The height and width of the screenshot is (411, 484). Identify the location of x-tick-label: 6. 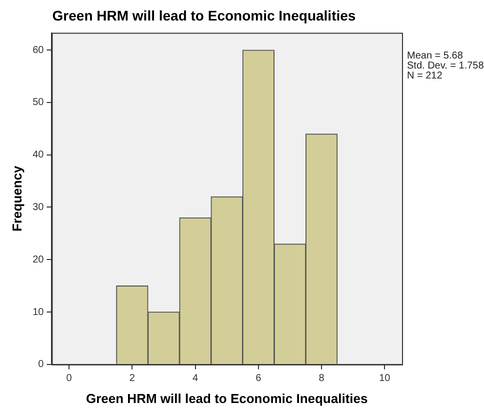
(259, 378).